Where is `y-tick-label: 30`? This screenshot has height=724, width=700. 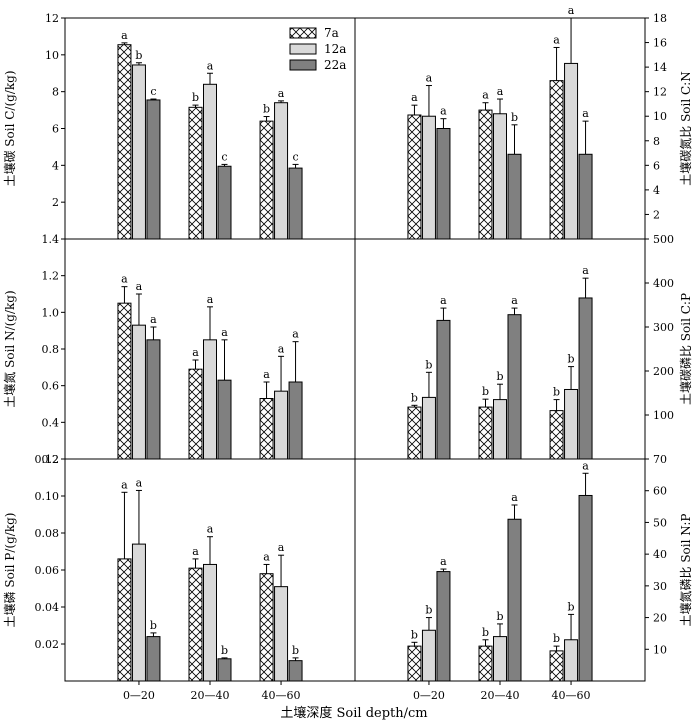
y-tick-label: 30 is located at coordinates (660, 586).